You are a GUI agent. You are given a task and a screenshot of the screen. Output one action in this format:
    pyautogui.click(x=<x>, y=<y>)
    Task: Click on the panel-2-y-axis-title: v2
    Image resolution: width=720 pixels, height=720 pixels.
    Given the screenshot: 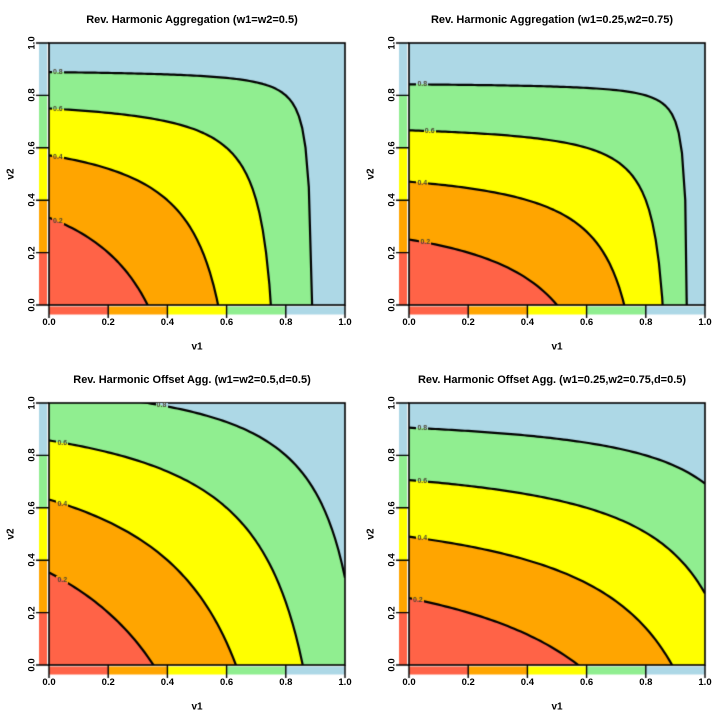 What is the action you would take?
    pyautogui.click(x=371, y=174)
    